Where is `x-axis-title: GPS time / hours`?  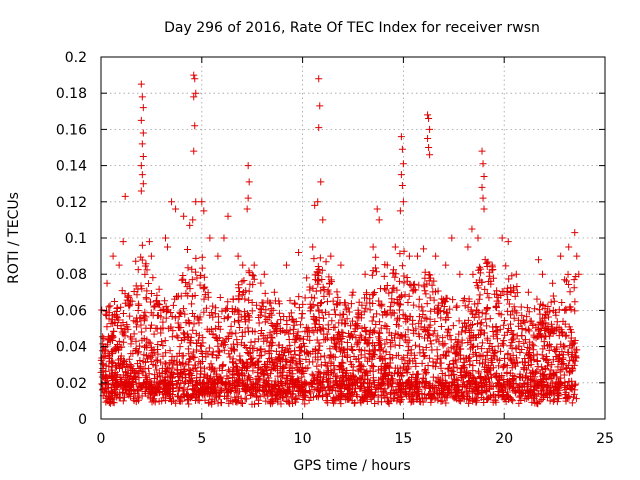 x-axis-title: GPS time / hours is located at coordinates (351, 466).